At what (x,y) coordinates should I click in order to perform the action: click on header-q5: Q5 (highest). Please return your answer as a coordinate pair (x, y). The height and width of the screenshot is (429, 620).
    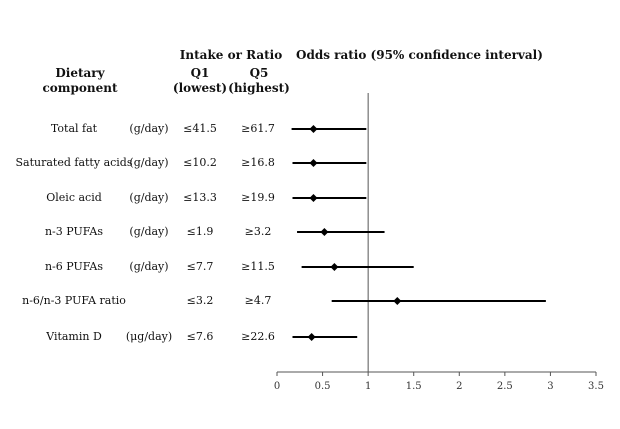
    Looking at the image, I should click on (259, 80).